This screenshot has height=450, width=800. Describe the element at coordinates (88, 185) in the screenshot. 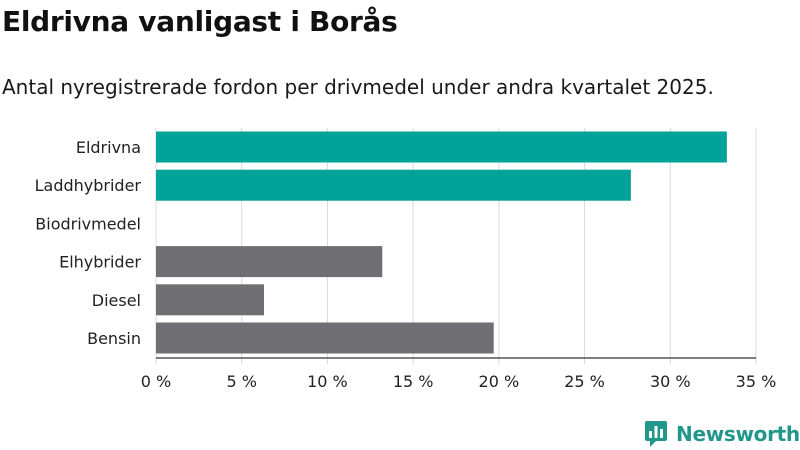

I see `y-tick-label: Laddhybrider` at that location.